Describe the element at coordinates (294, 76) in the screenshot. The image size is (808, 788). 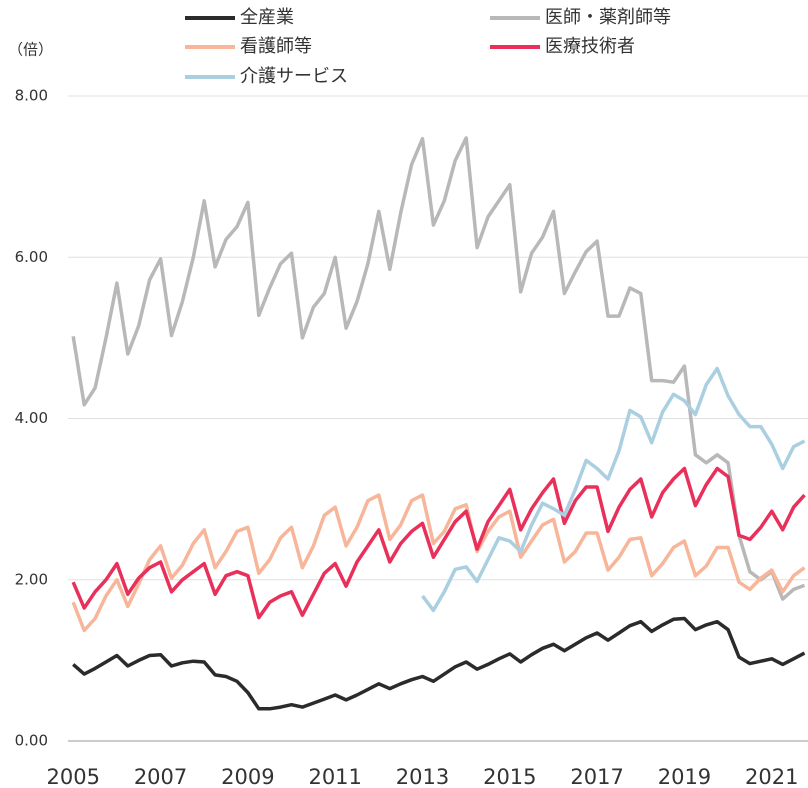
I see `legend-label: 介護サービス` at that location.